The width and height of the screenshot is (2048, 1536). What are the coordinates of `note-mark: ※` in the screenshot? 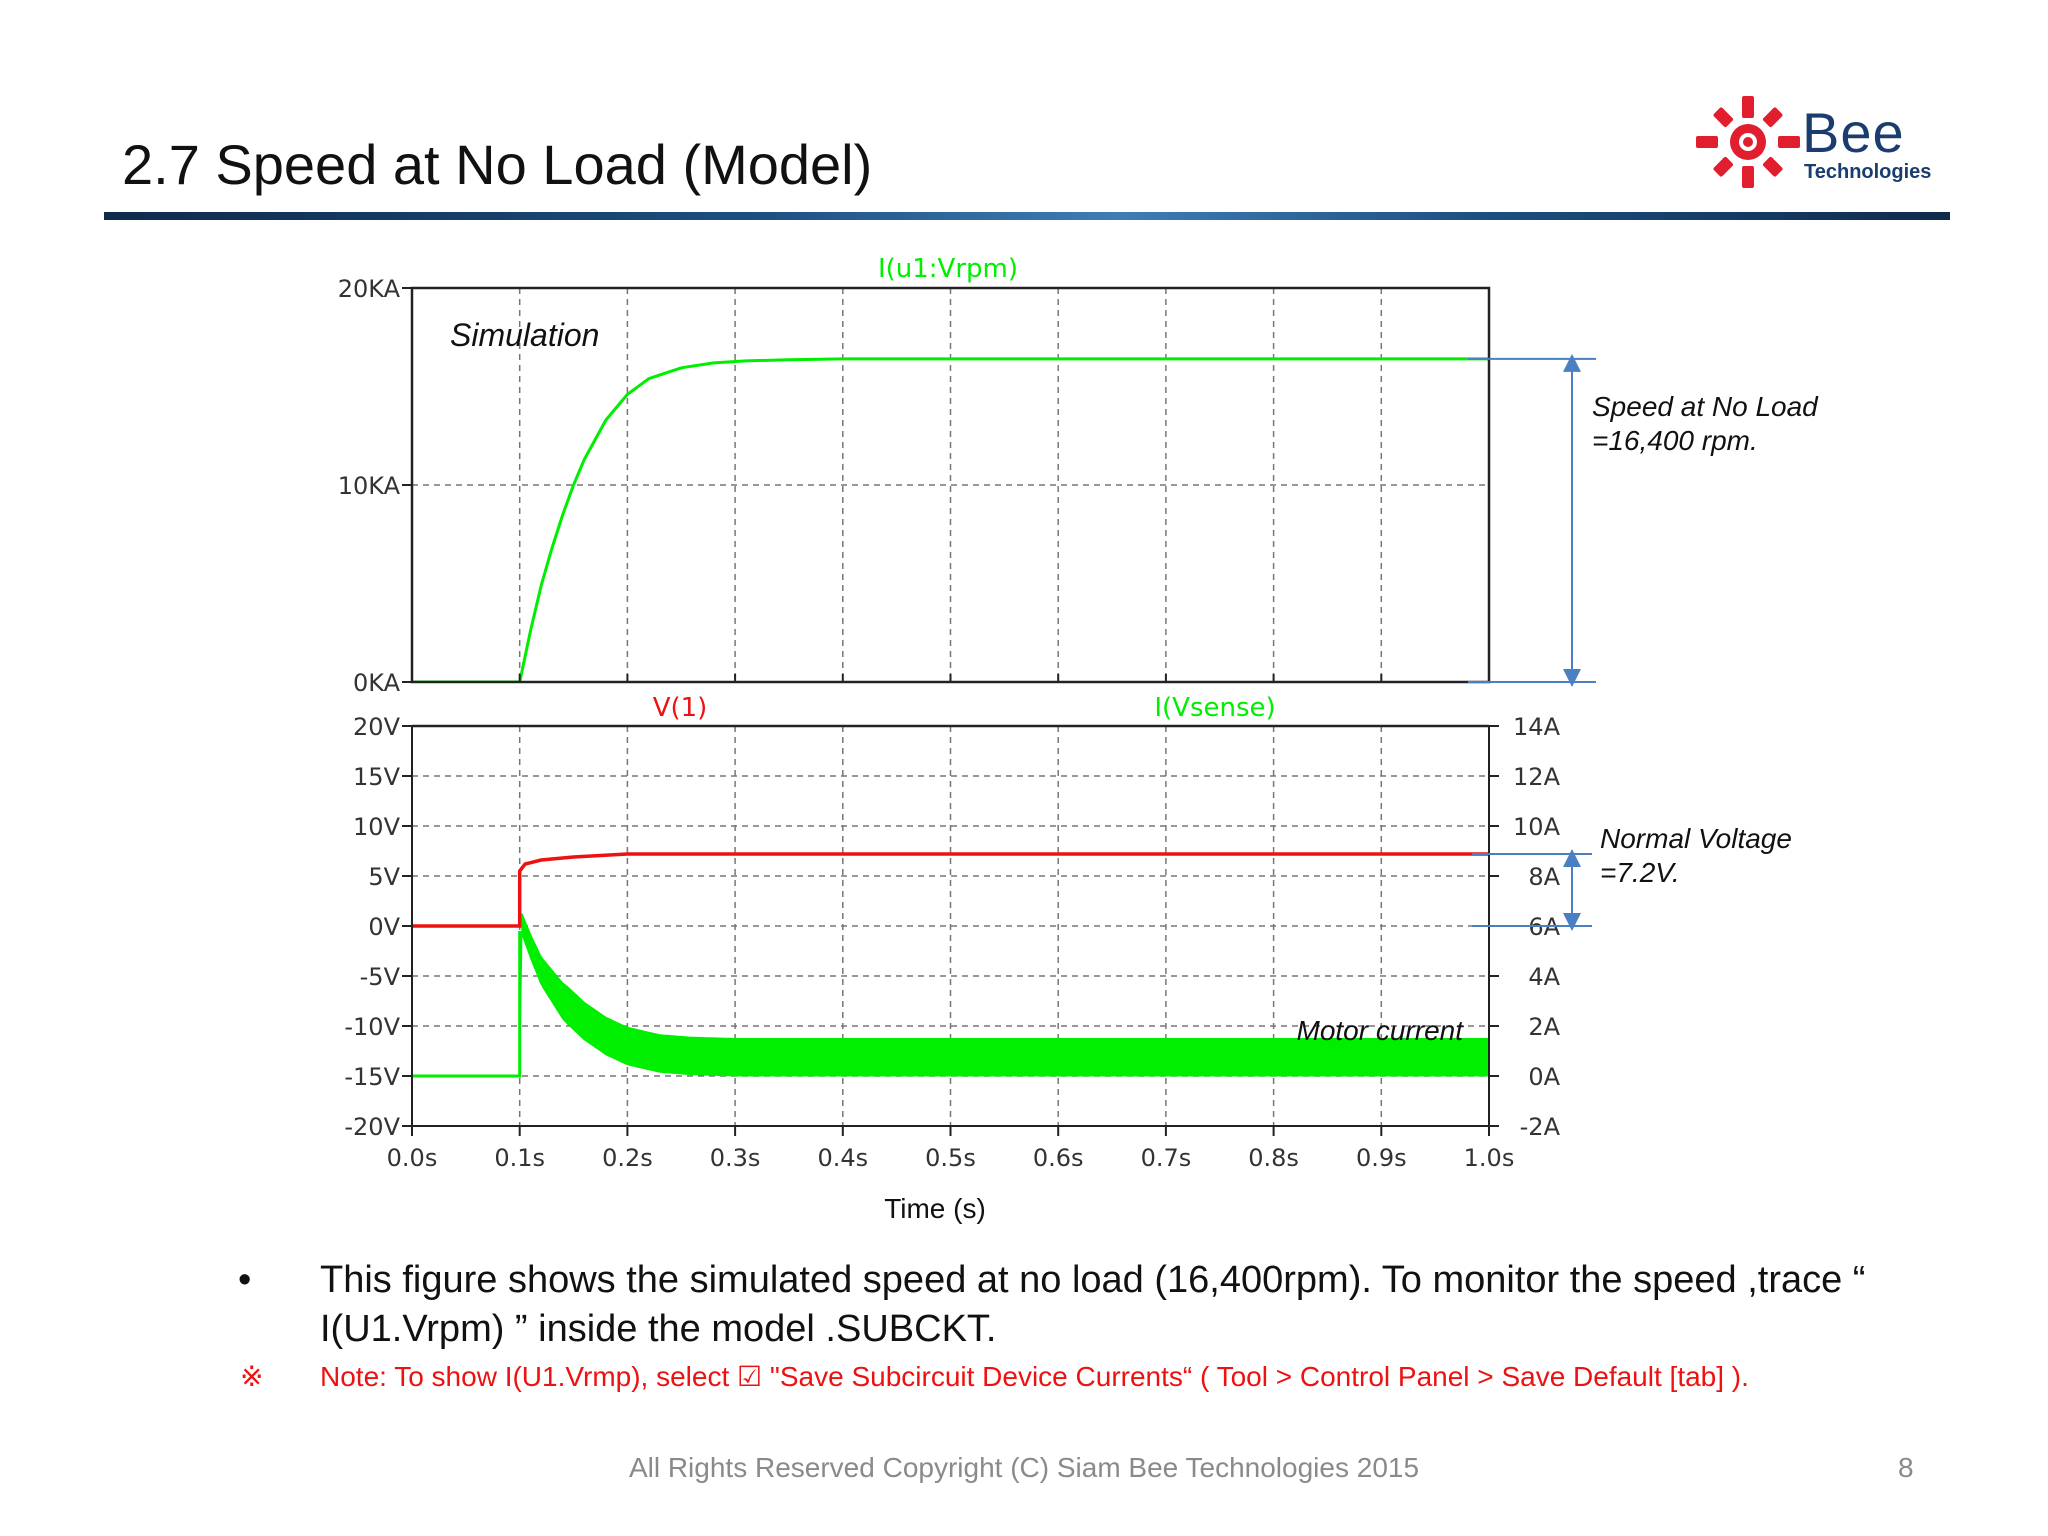 It's located at (252, 1376).